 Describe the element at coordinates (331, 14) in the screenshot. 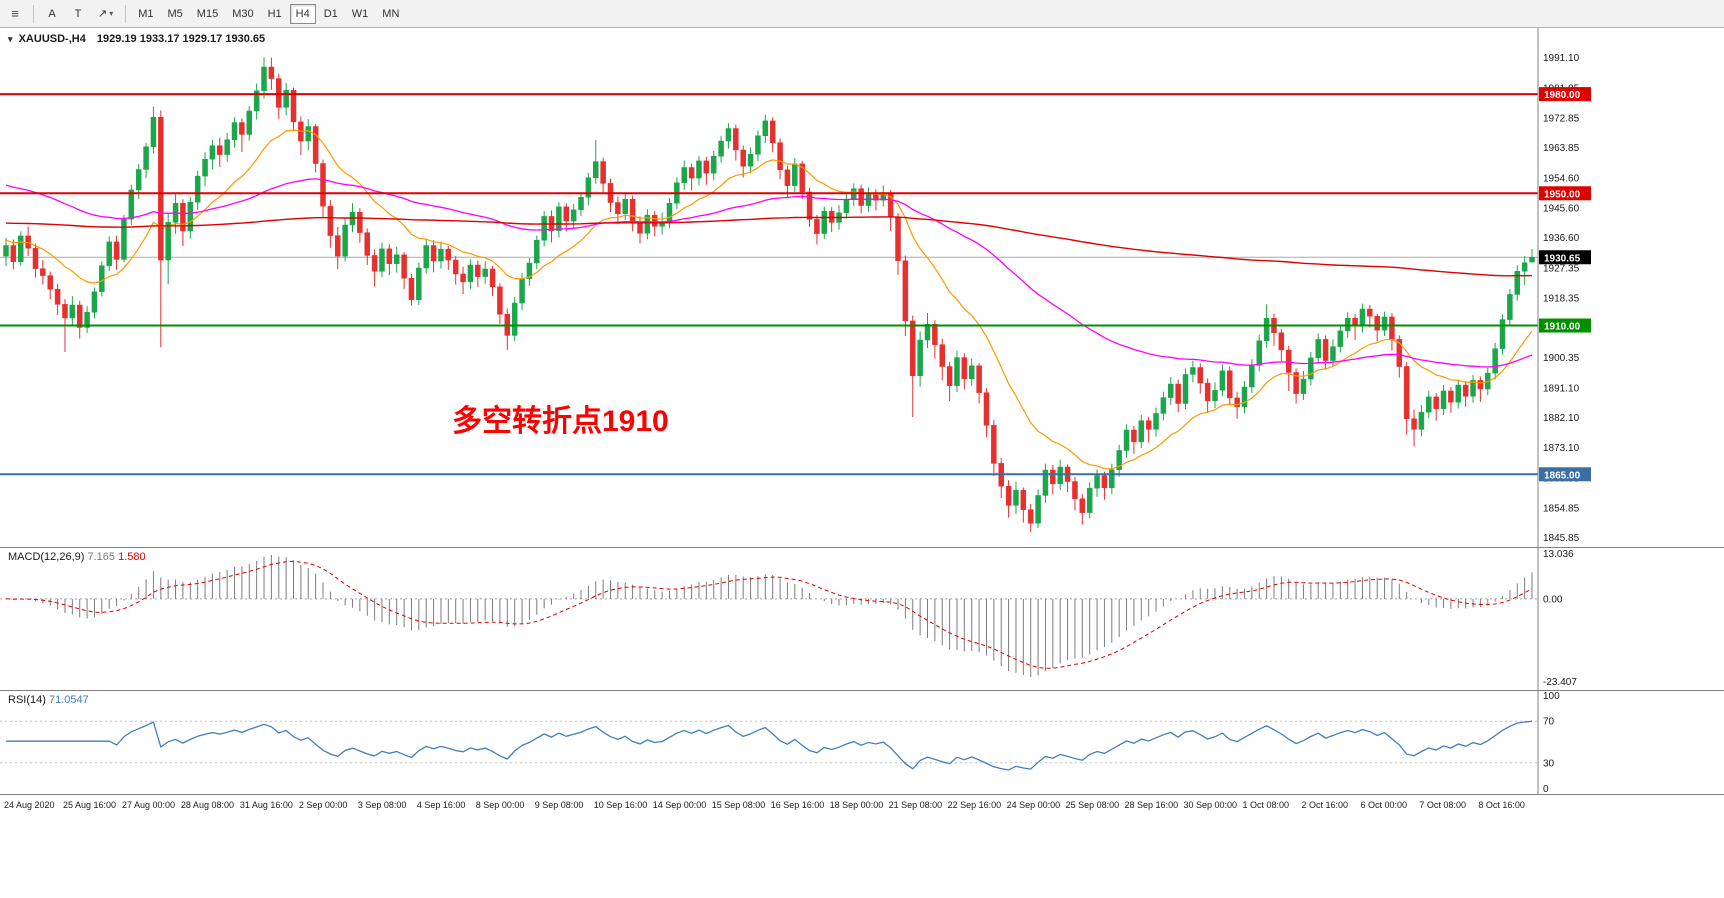

I see `timeframe-d1-button: D1` at that location.